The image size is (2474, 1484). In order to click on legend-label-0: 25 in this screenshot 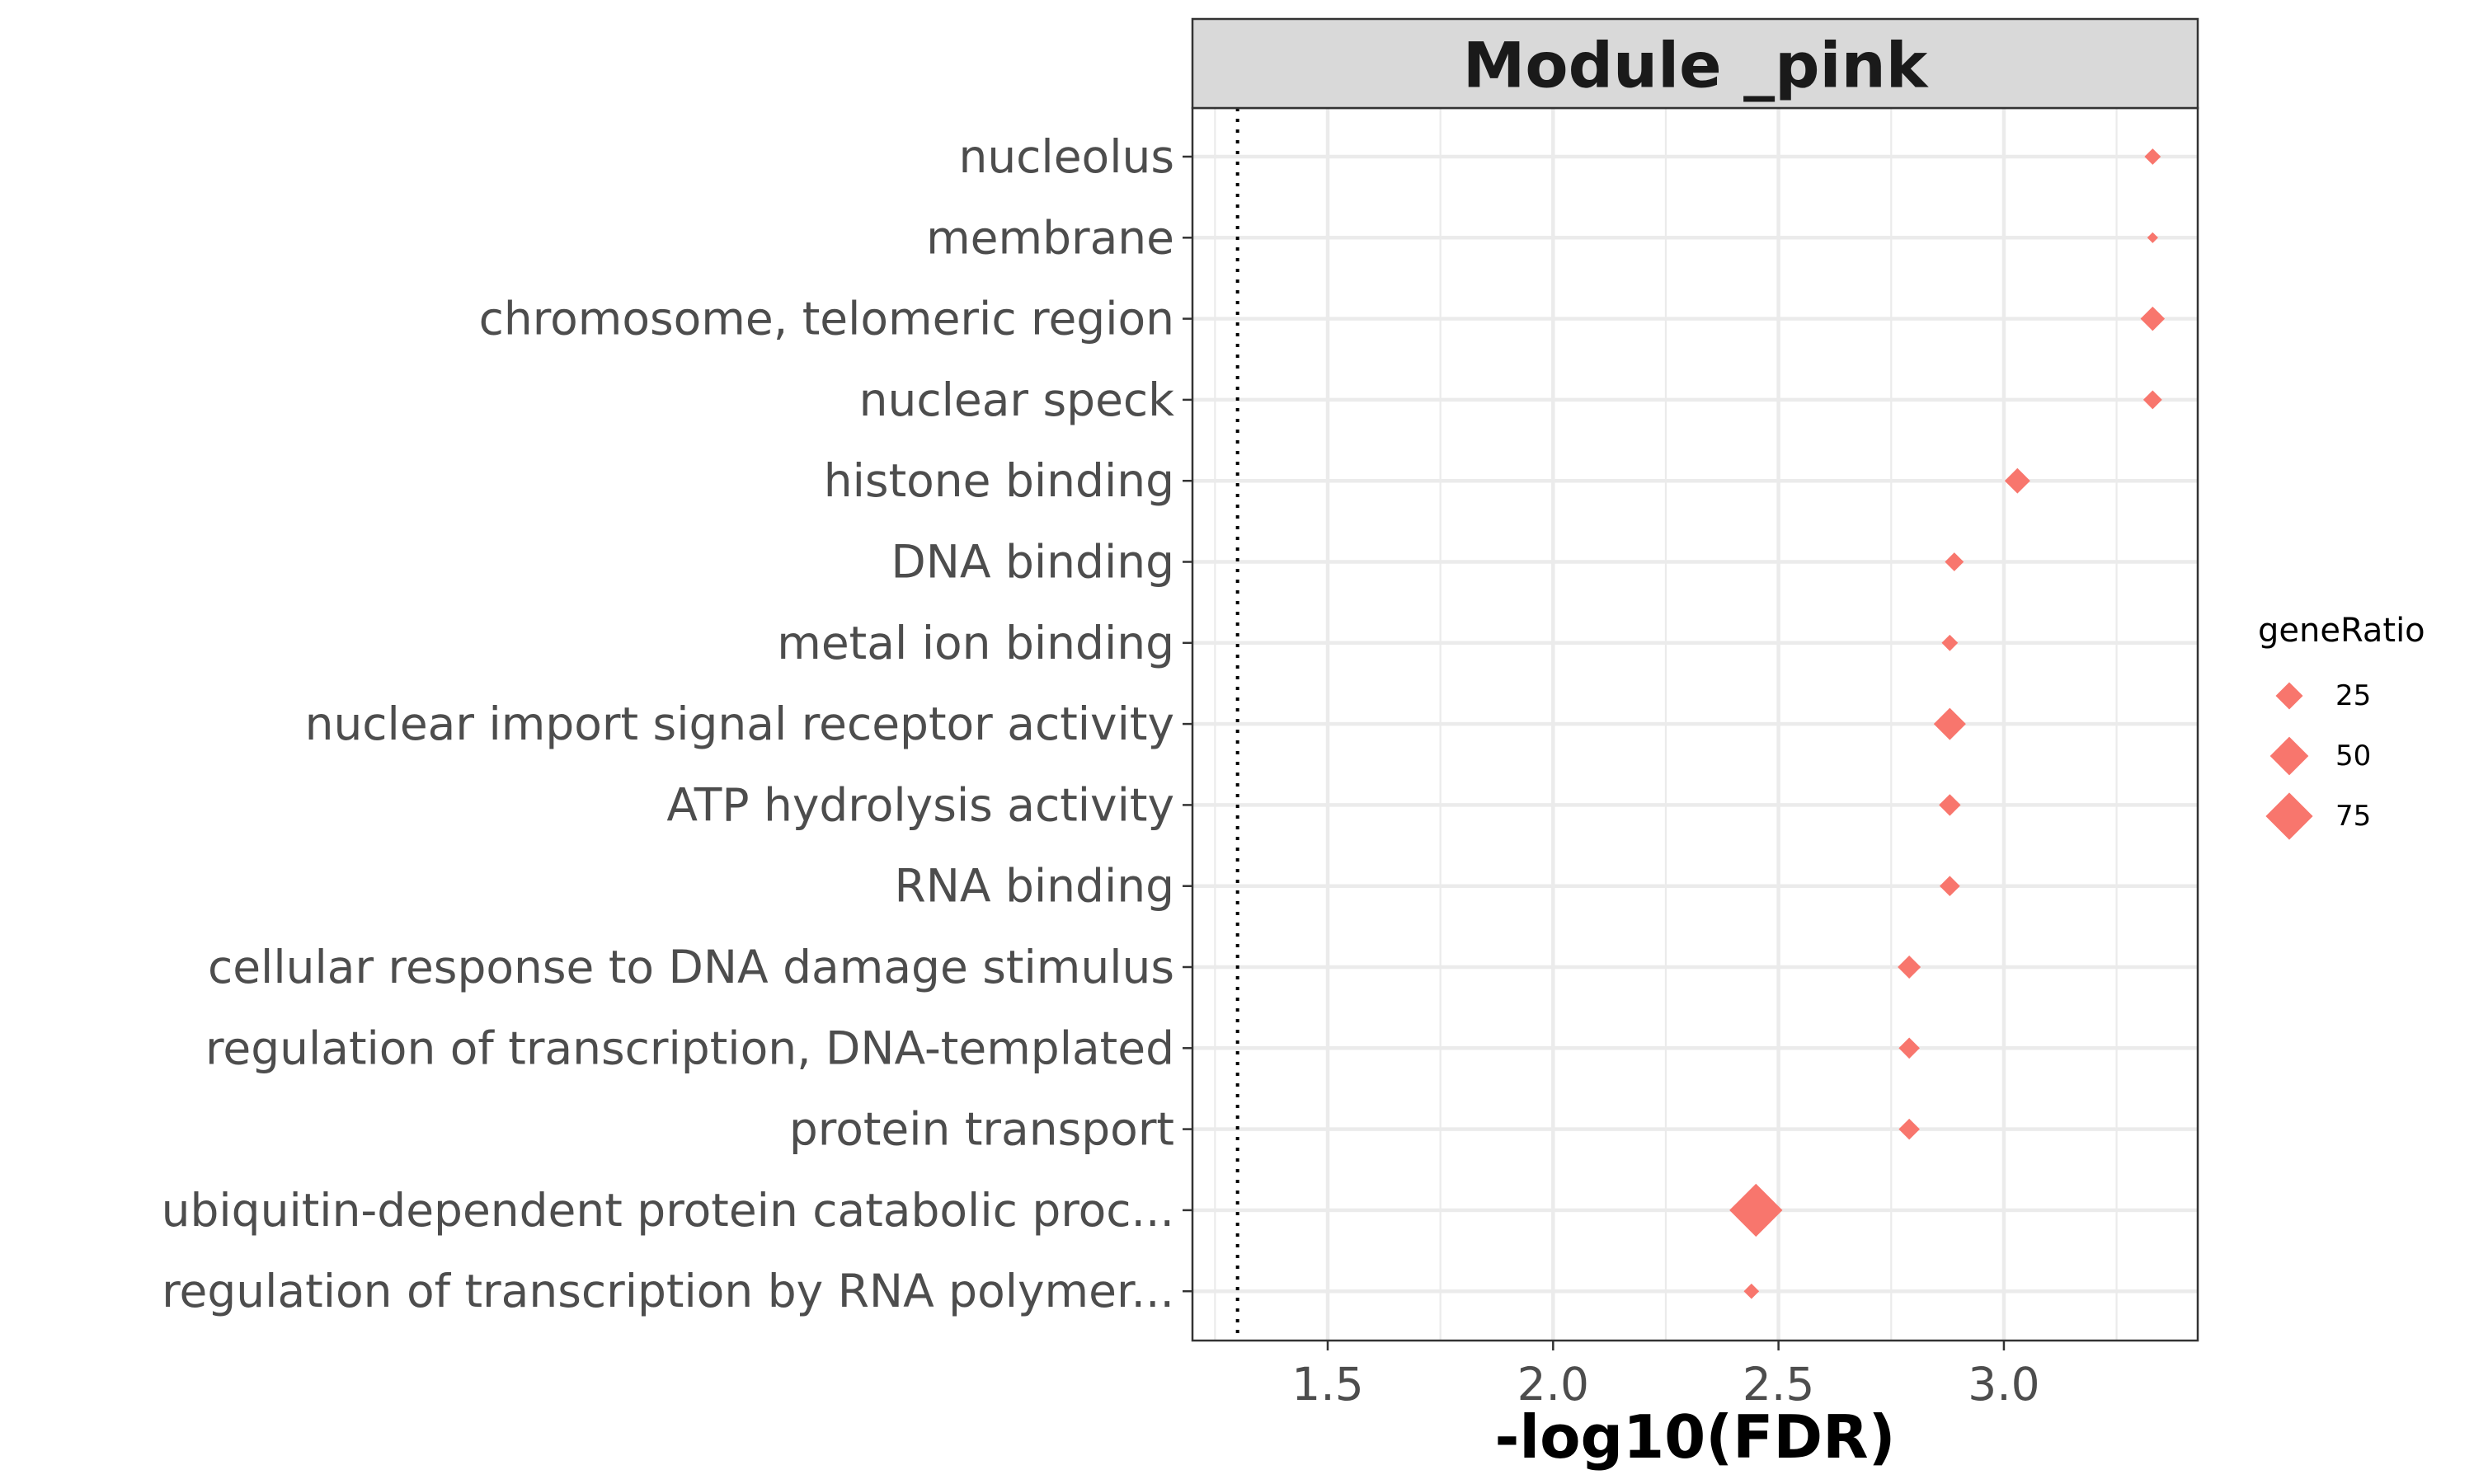, I will do `click(2353, 695)`.